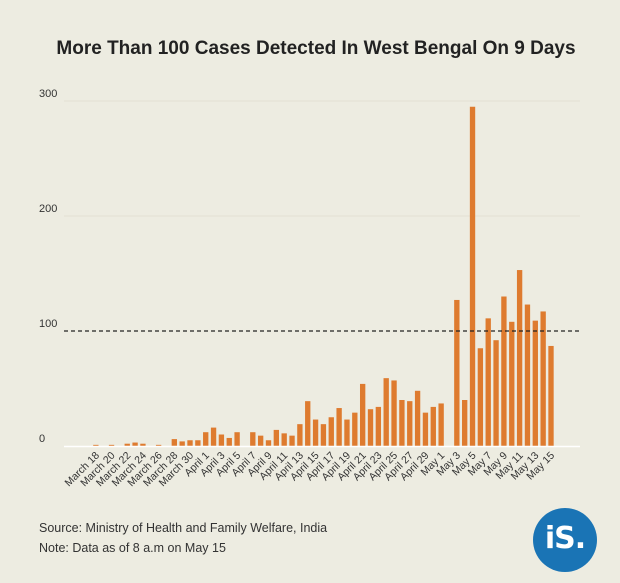 This screenshot has width=620, height=583. What do you see at coordinates (42, 439) in the screenshot?
I see `y-tick-label: 0` at bounding box center [42, 439].